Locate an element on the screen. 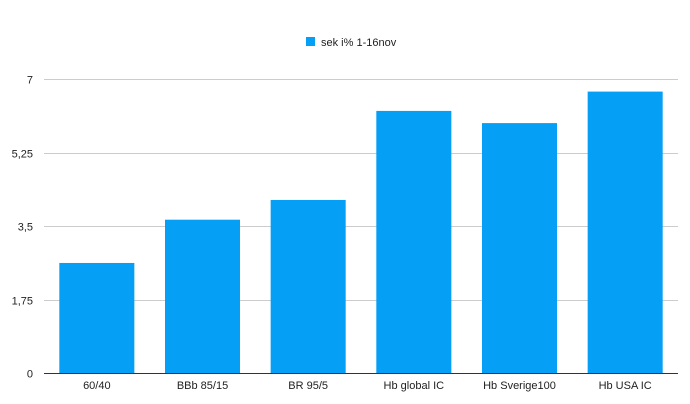  y-axis-tick-labels: 0 1,75 3,5 5,25 7 is located at coordinates (22, 228).